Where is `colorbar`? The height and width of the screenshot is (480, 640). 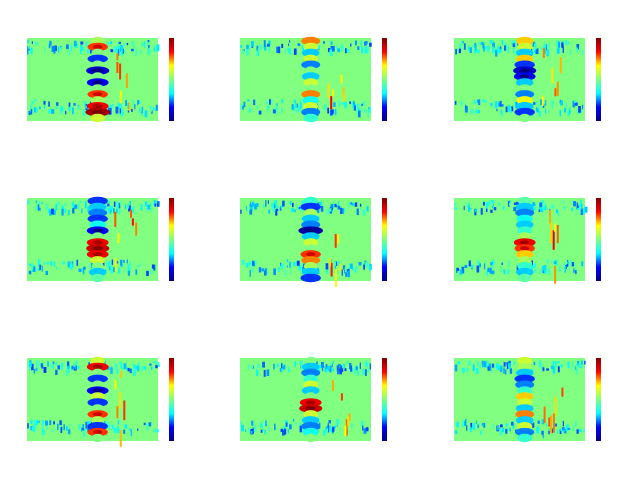
colorbar is located at coordinates (385, 239).